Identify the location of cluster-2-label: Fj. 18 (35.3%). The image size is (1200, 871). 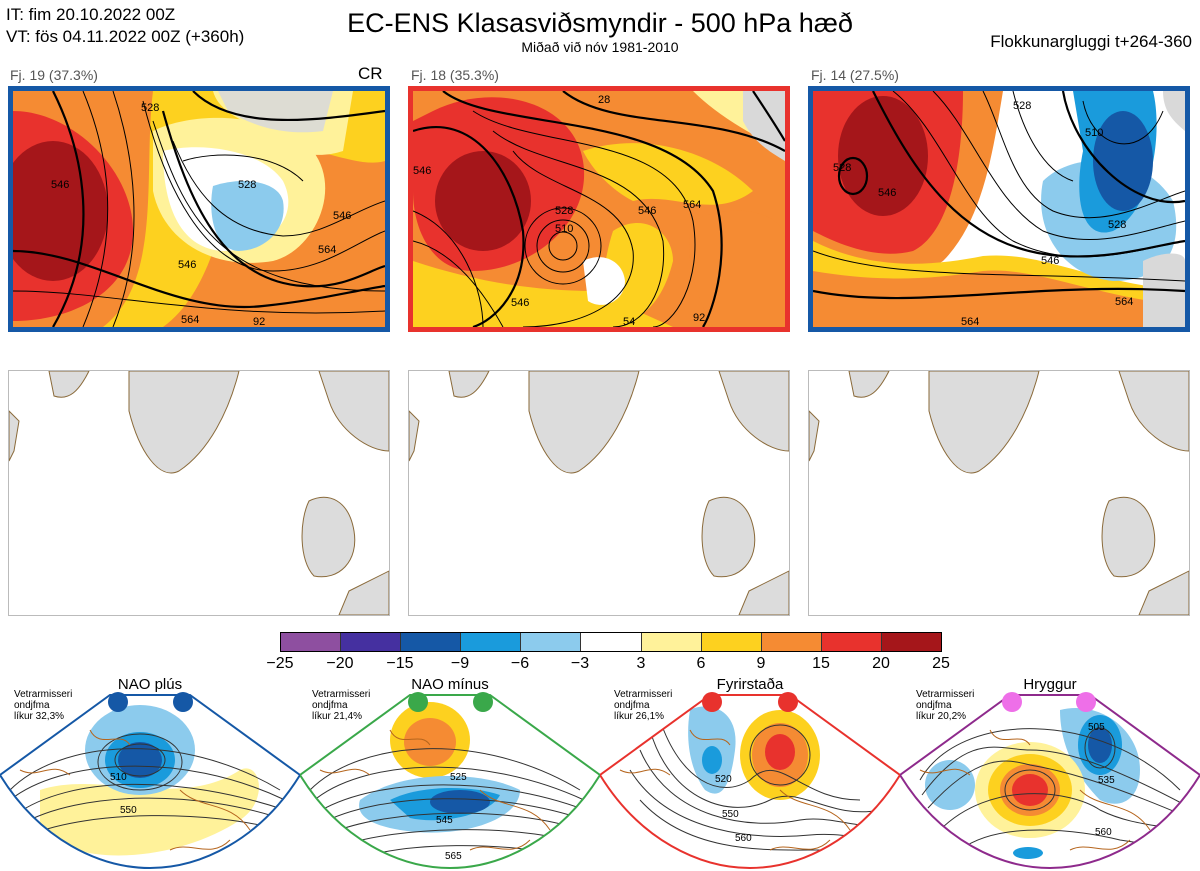
(455, 75).